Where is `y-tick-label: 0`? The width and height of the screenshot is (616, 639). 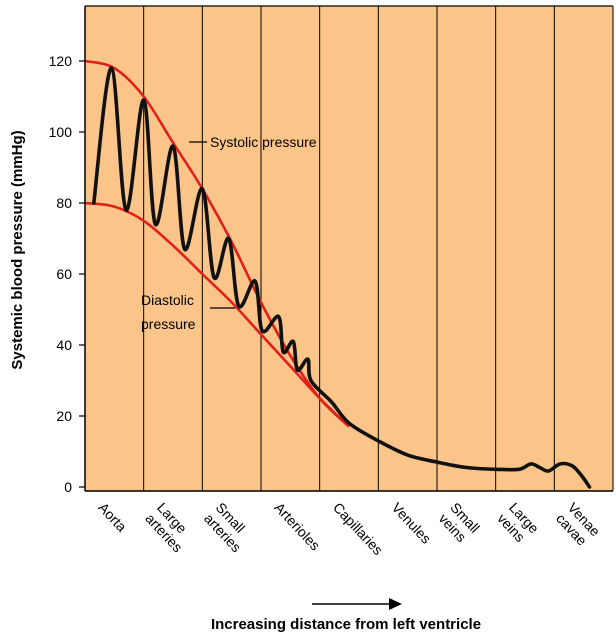
y-tick-label: 0 is located at coordinates (68, 487).